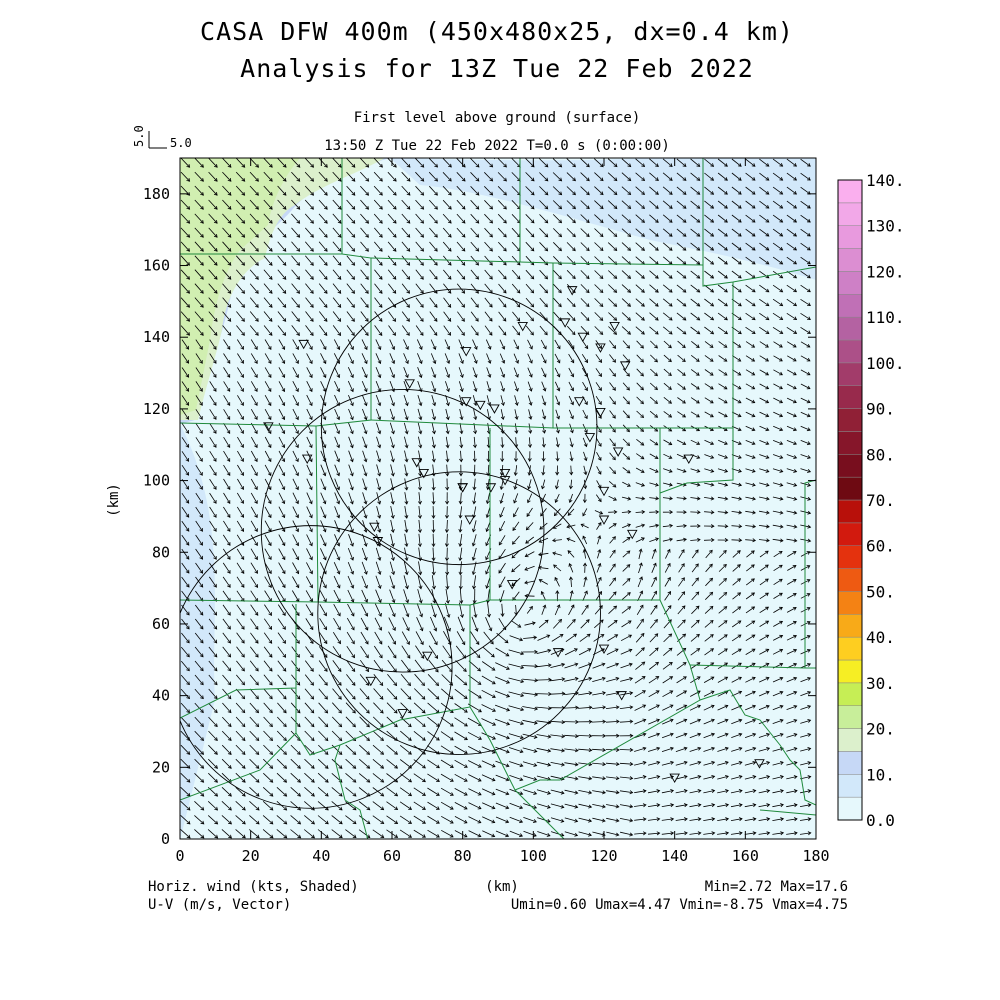  I want to click on x-tick-label: 20, so click(251, 856).